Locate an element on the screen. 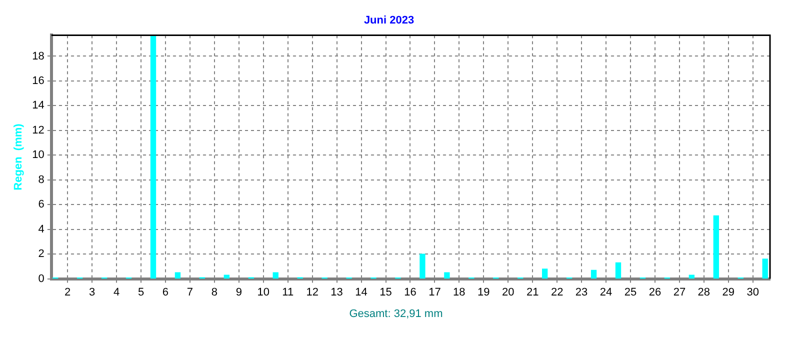  x-tick-label: 7 is located at coordinates (190, 292).